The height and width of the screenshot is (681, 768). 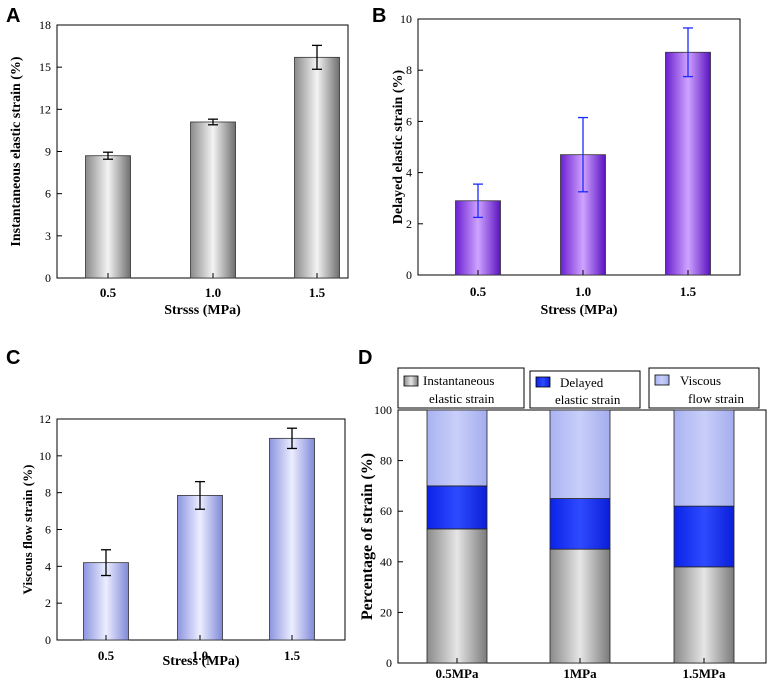 What do you see at coordinates (27, 530) in the screenshot?
I see `y-axis-label: Viscous flow strain (%)` at bounding box center [27, 530].